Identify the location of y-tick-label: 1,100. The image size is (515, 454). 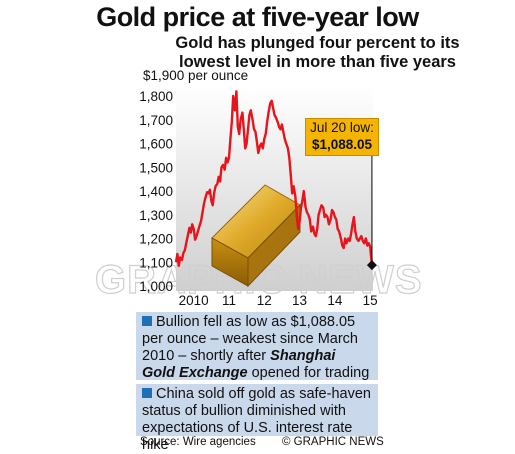
(156, 262).